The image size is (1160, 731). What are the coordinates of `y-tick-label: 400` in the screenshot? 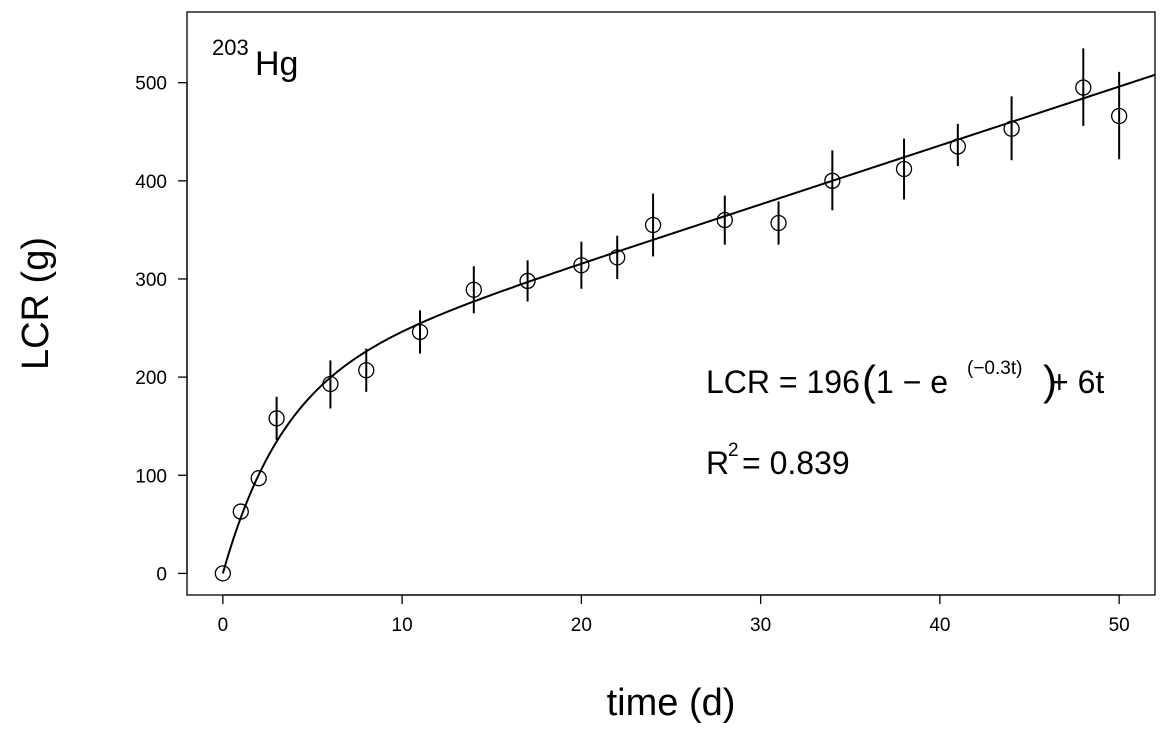 It's located at (151, 182).